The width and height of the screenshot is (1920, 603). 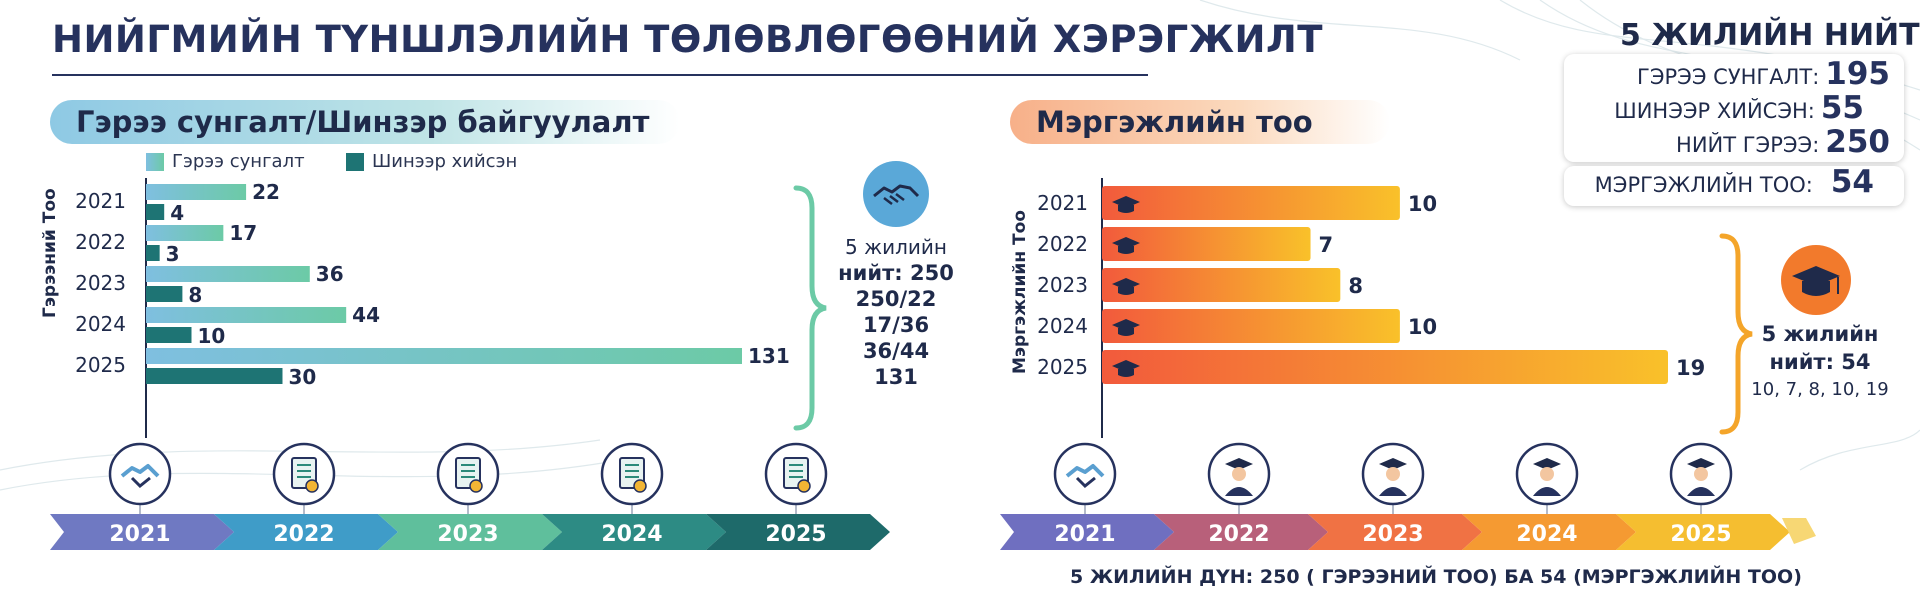 I want to click on data-label-specialties-2023: 8, so click(x=1355, y=286).